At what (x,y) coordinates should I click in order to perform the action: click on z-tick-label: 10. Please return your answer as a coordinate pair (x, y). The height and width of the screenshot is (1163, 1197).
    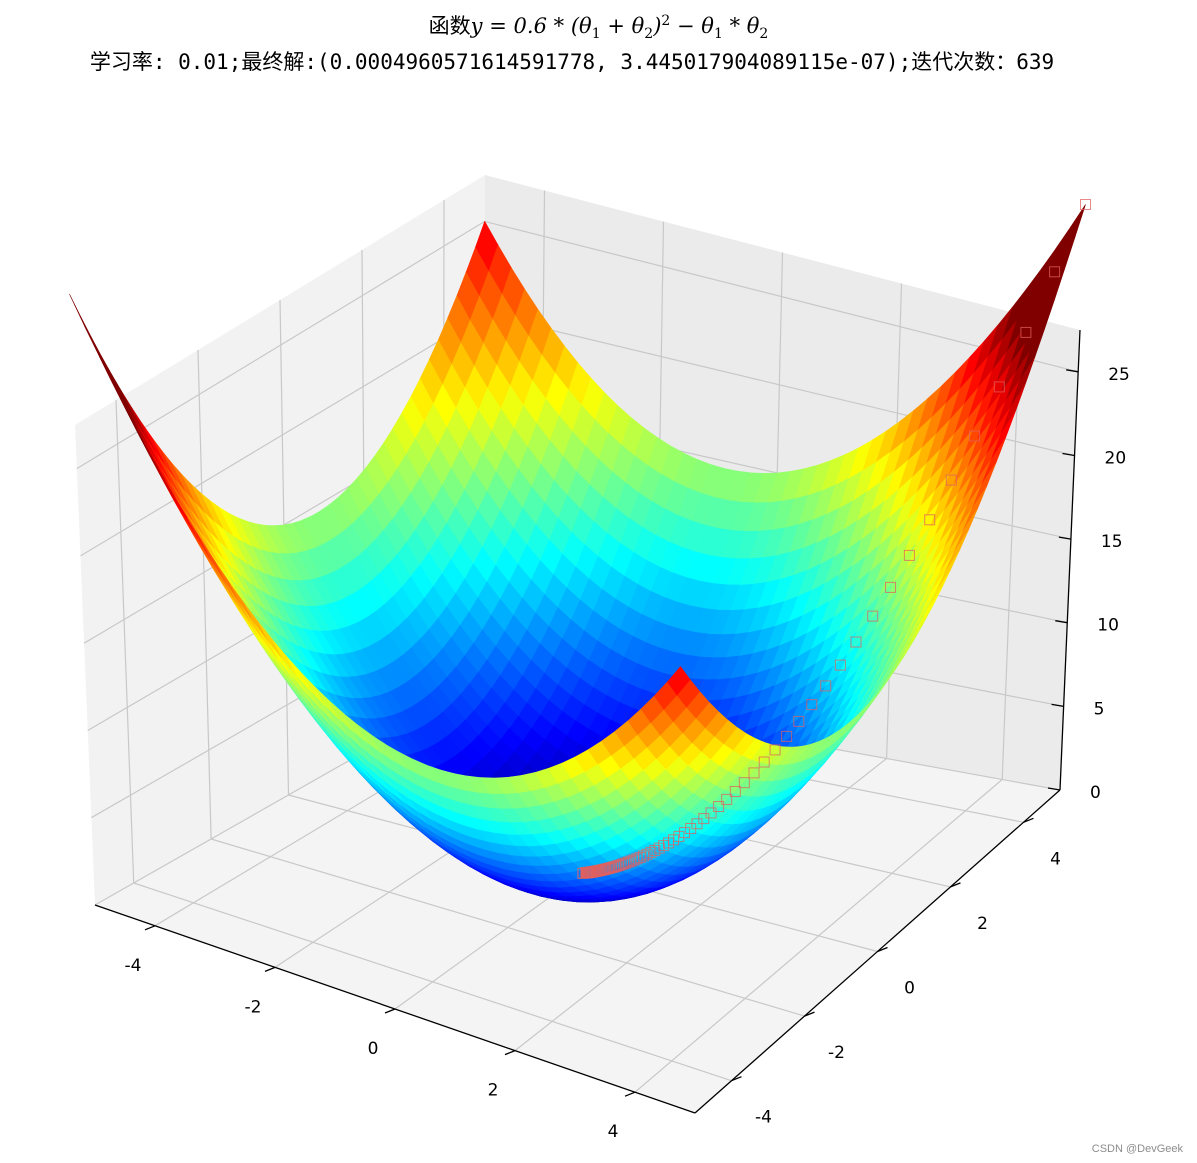
    Looking at the image, I should click on (1108, 626).